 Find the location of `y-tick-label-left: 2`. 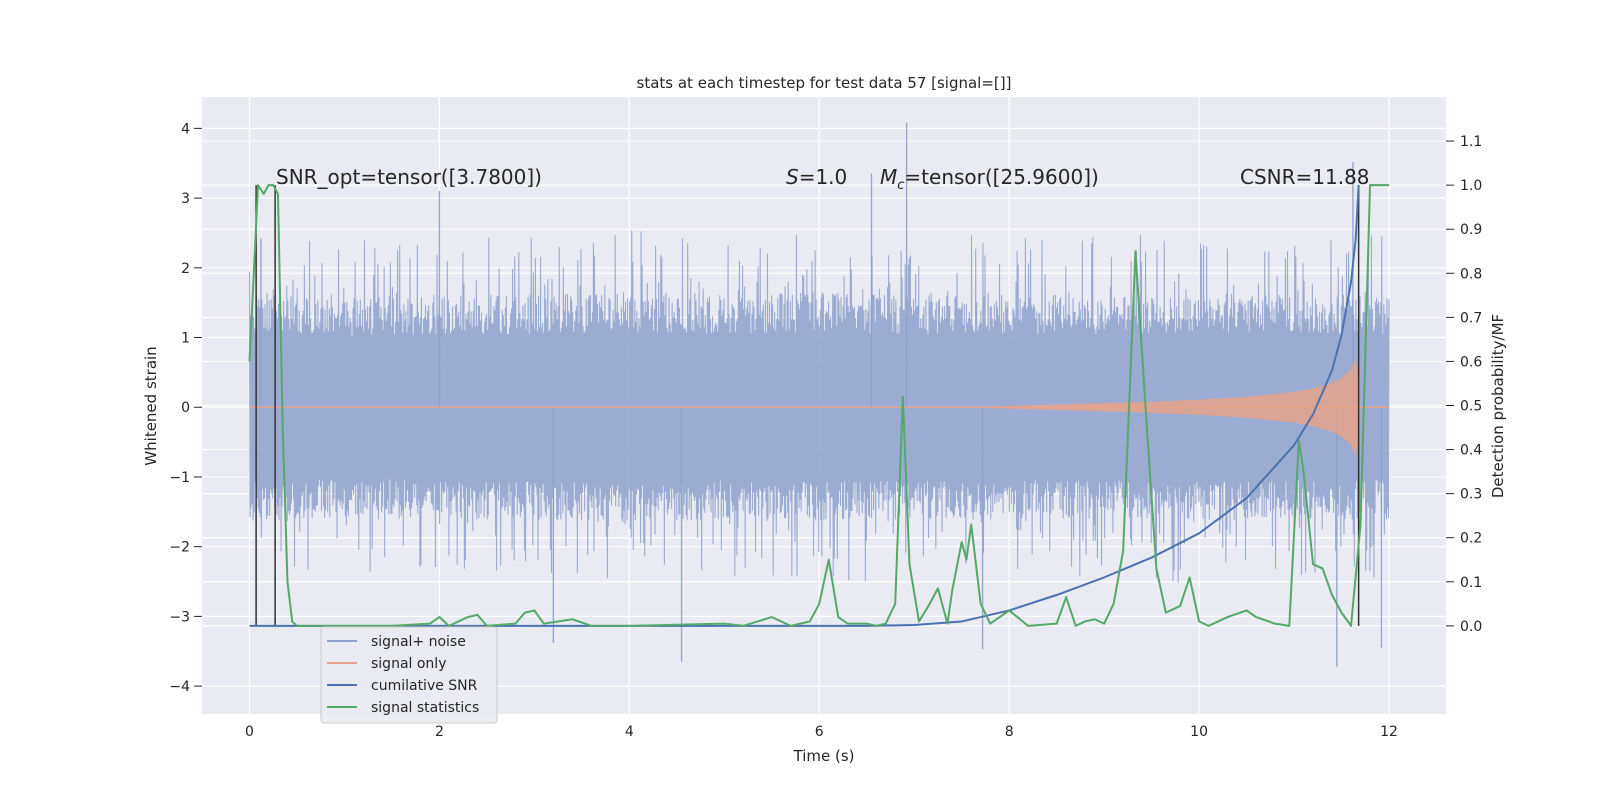

y-tick-label-left: 2 is located at coordinates (185, 269).